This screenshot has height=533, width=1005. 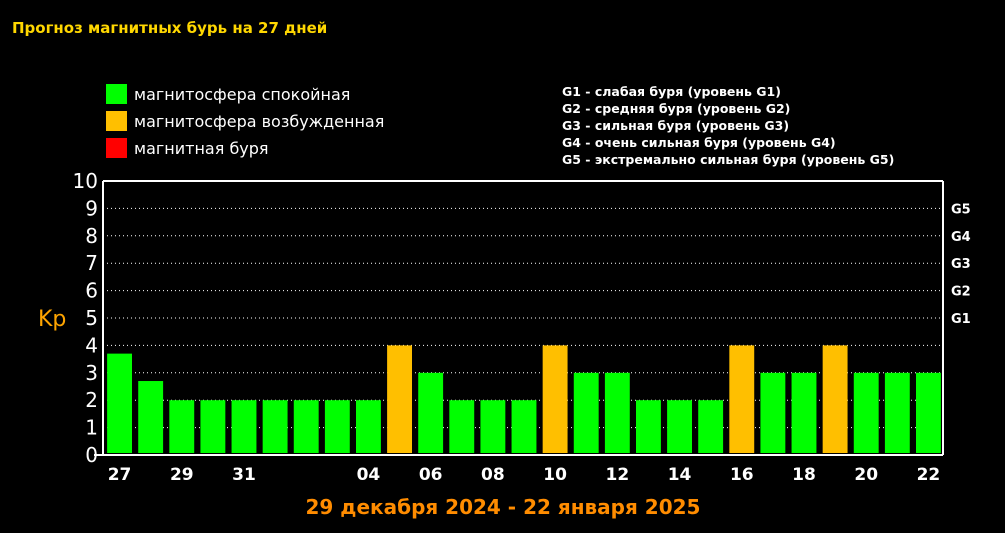 I want to click on chart-title: Прогноз магнитных бурь на 27 дней, so click(x=170, y=28).